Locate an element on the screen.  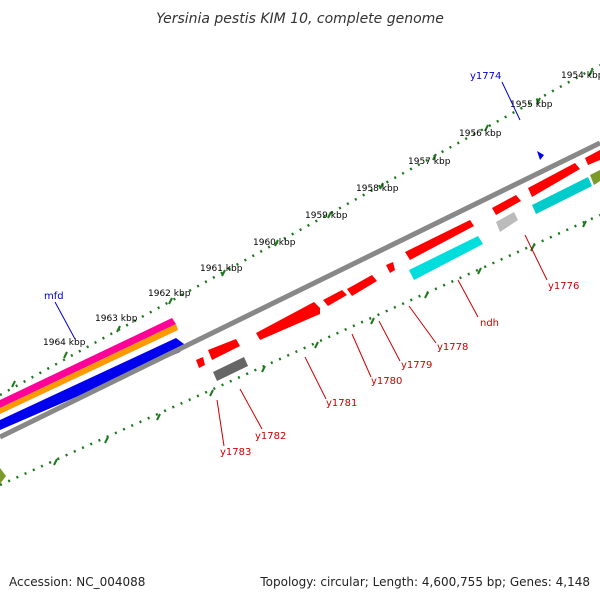
scale-label: 1960 kbp is located at coordinates (274, 243).